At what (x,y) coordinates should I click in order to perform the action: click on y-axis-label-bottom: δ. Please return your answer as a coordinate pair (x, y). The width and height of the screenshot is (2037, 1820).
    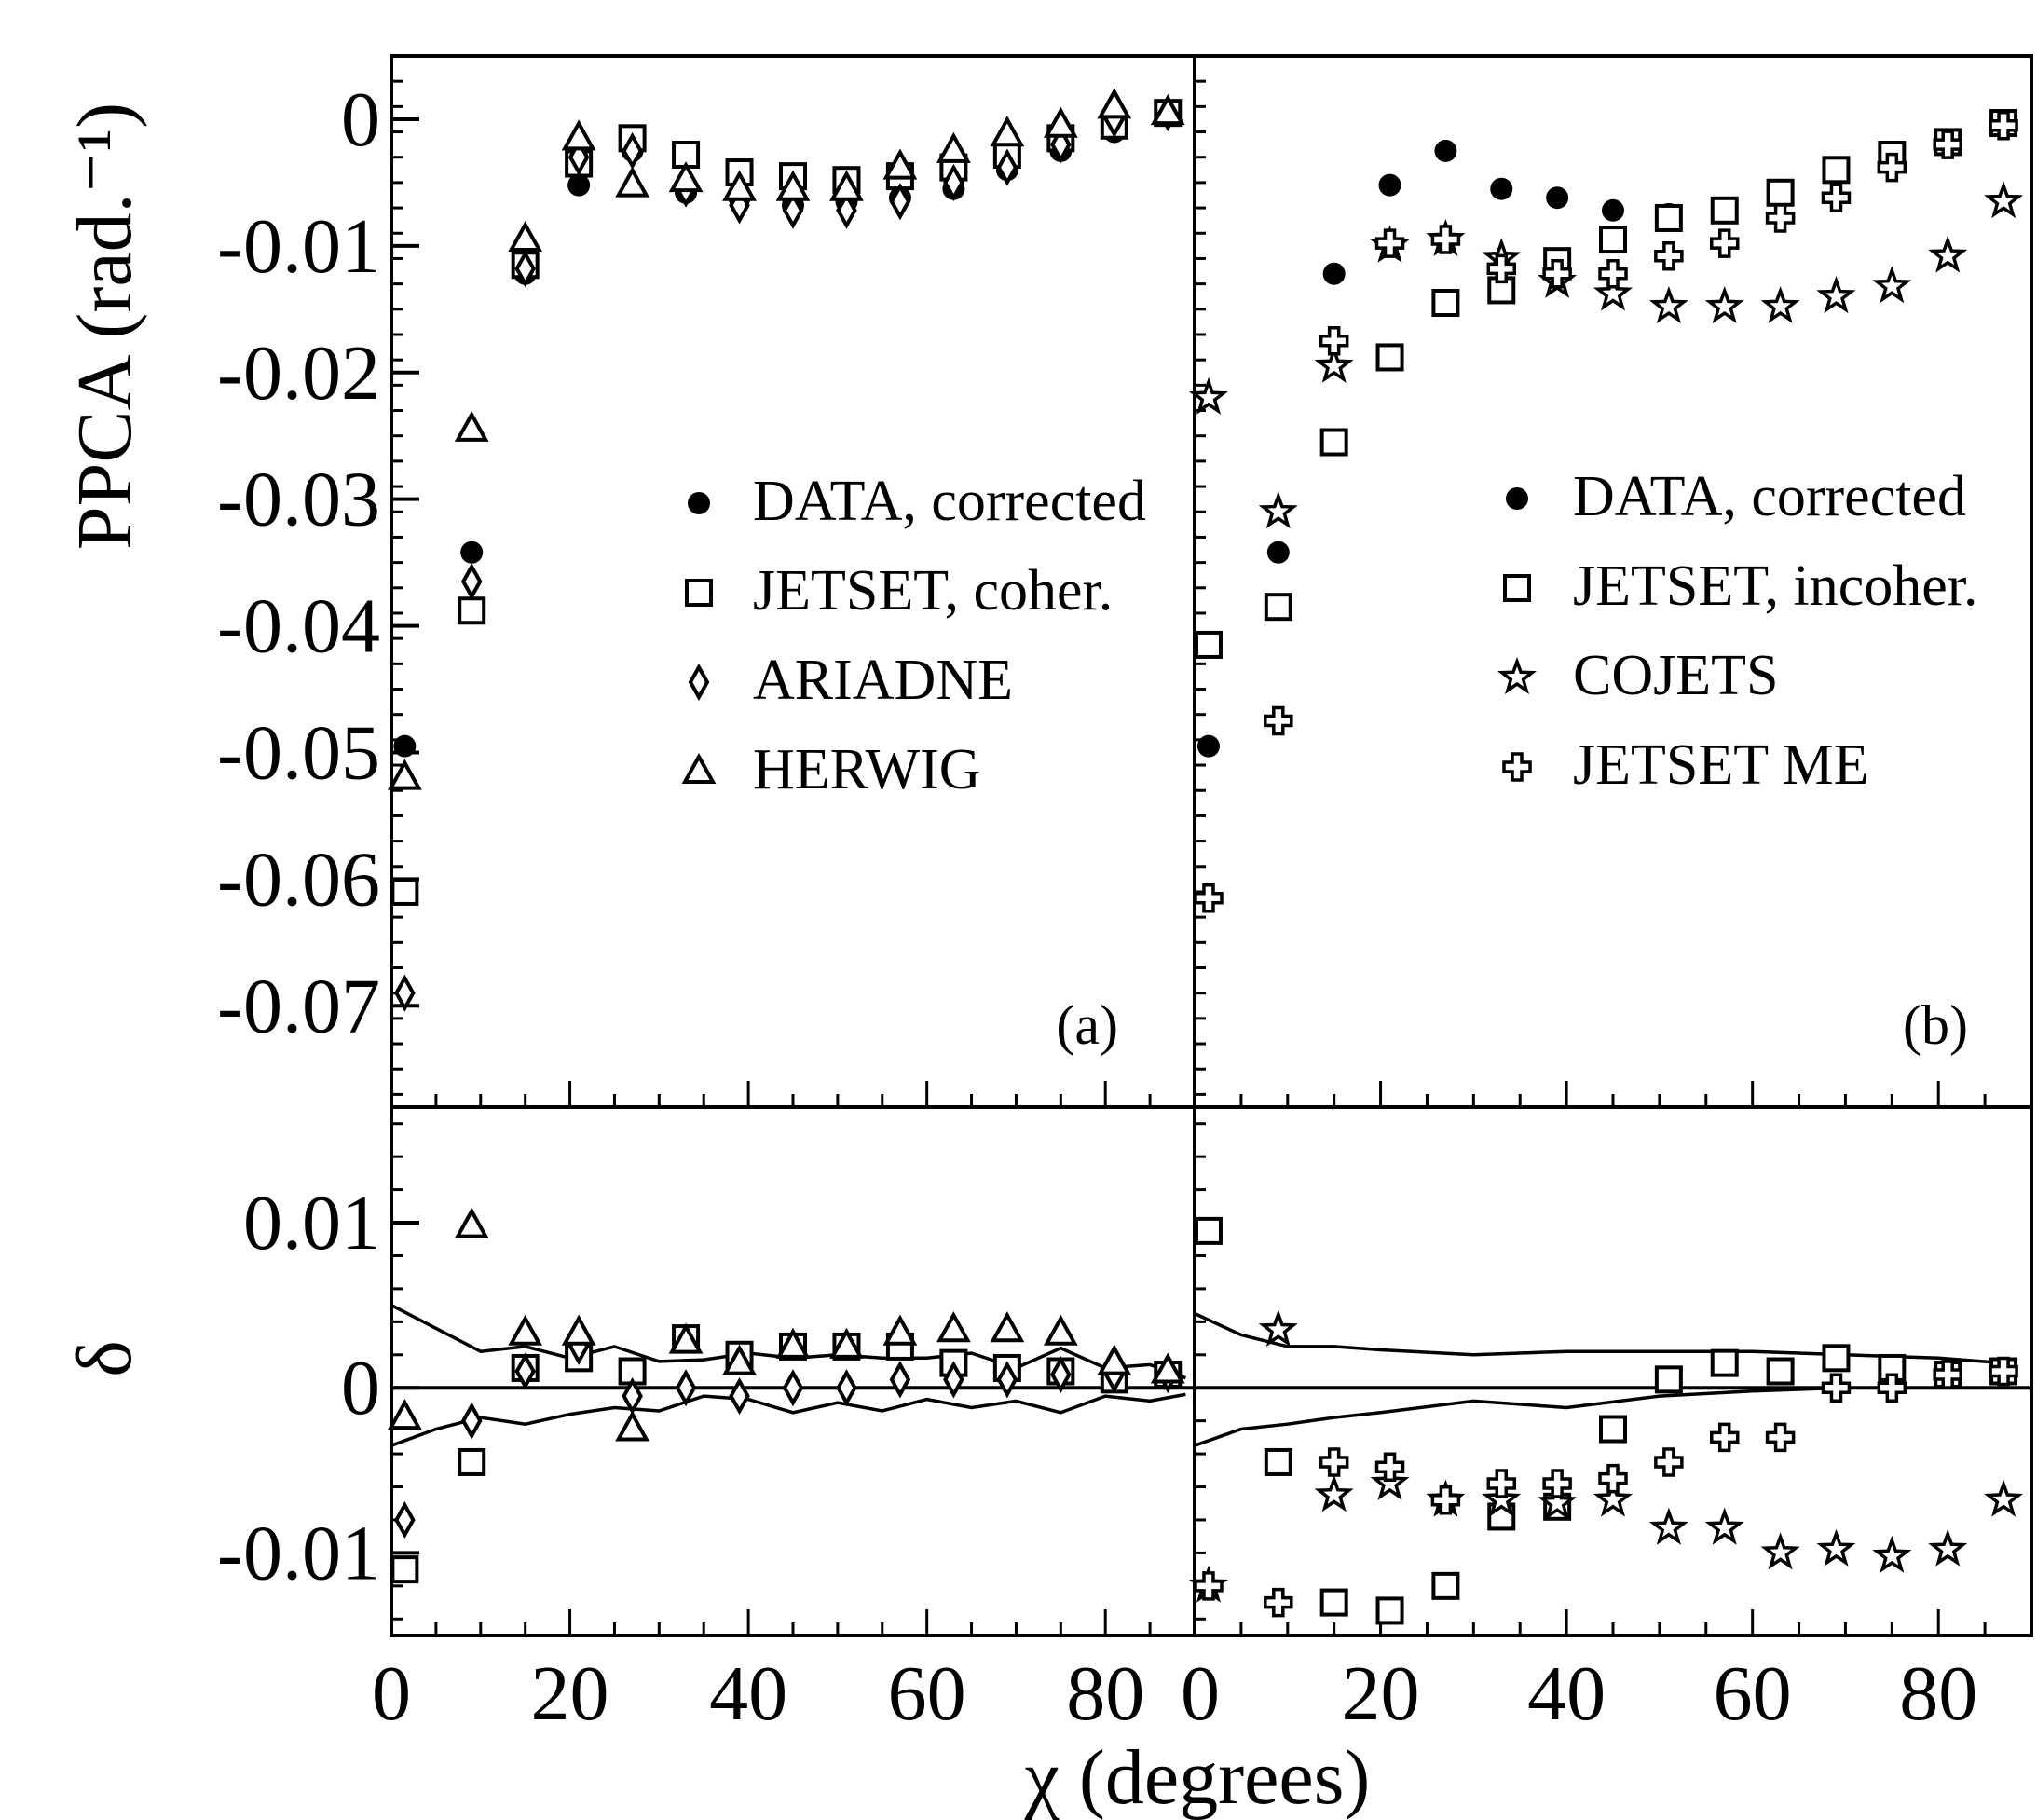
    Looking at the image, I should click on (105, 1358).